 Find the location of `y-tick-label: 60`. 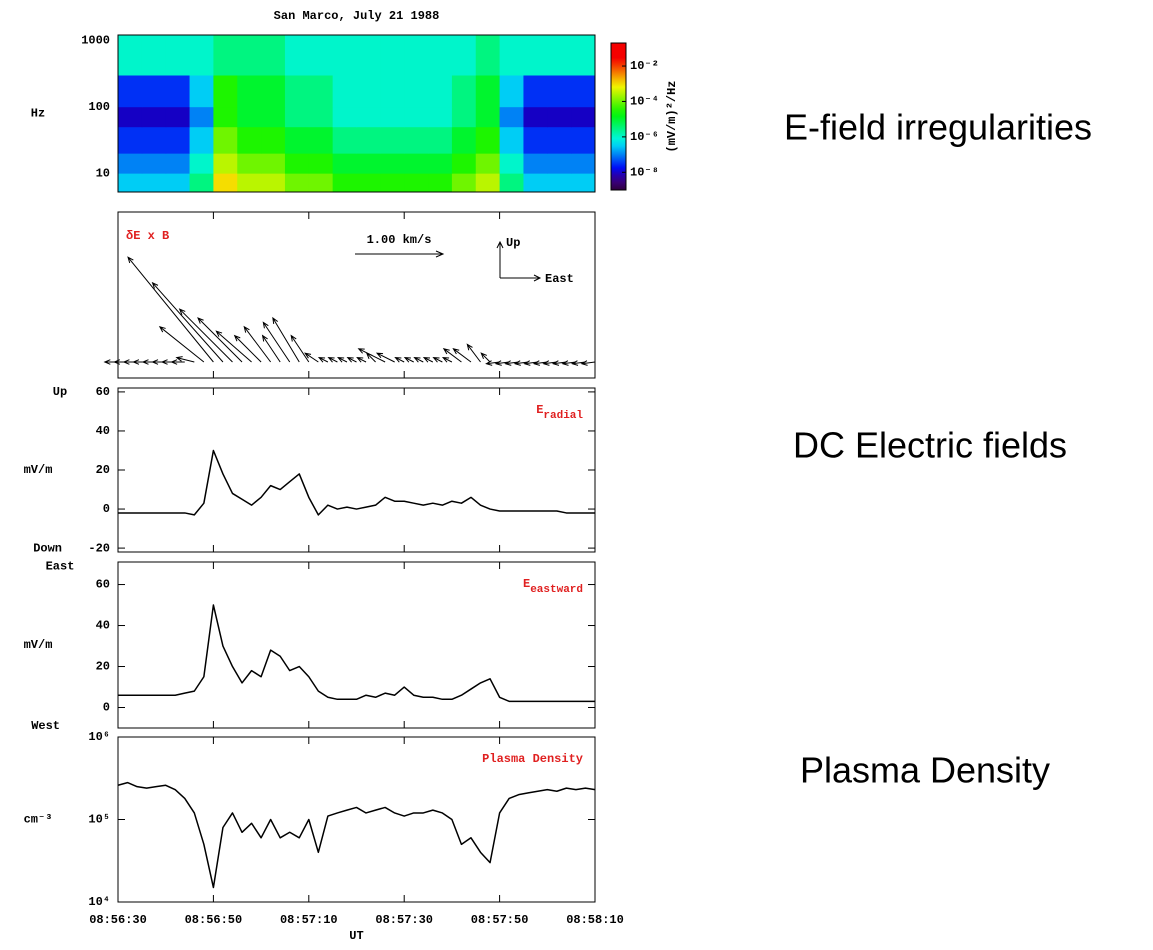

y-tick-label: 60 is located at coordinates (103, 392).